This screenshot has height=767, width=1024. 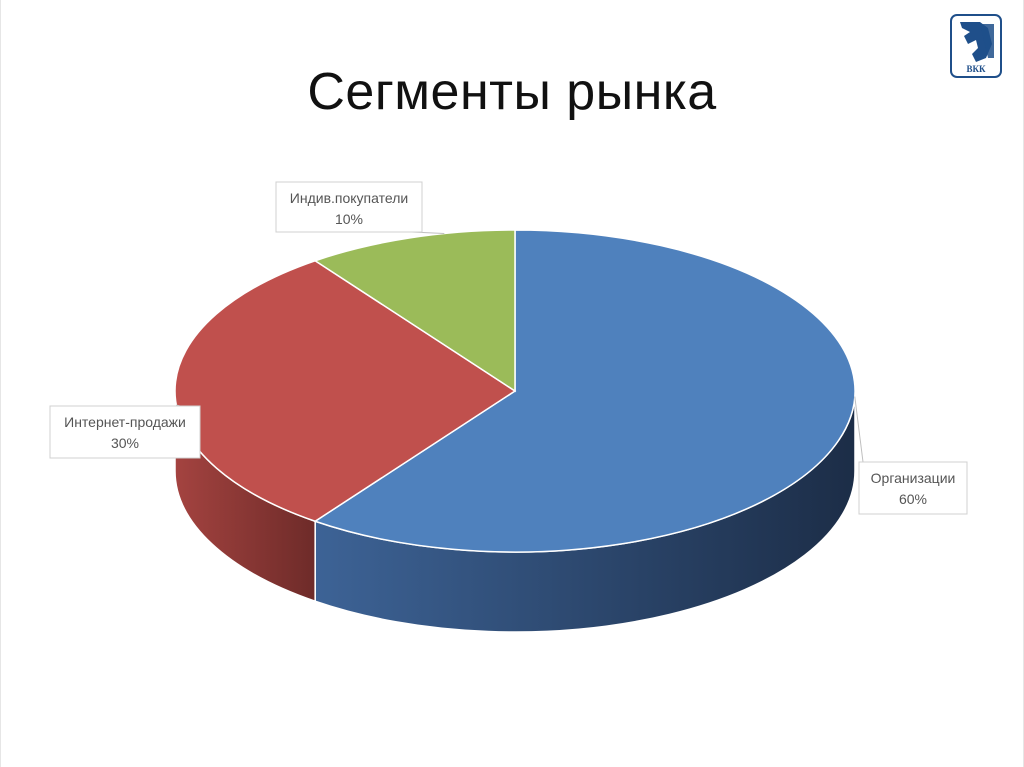 I want to click on data-label-организации: Организации 60%, so click(x=913, y=488).